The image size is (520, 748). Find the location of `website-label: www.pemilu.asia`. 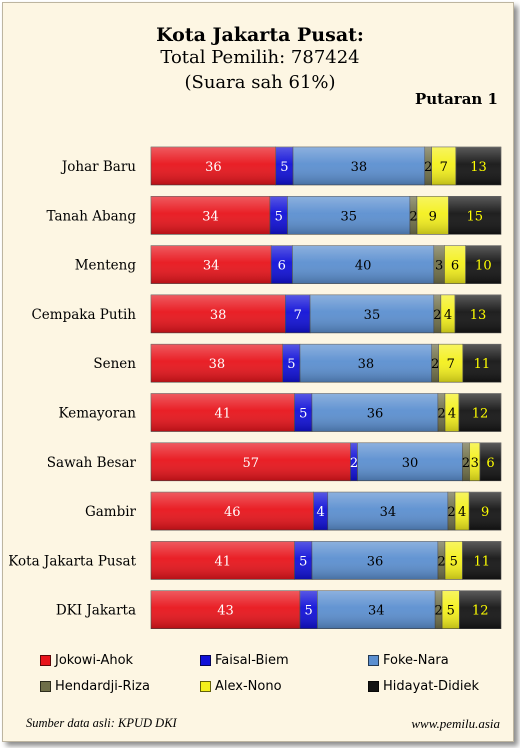

website-label: www.pemilu.asia is located at coordinates (455, 723).